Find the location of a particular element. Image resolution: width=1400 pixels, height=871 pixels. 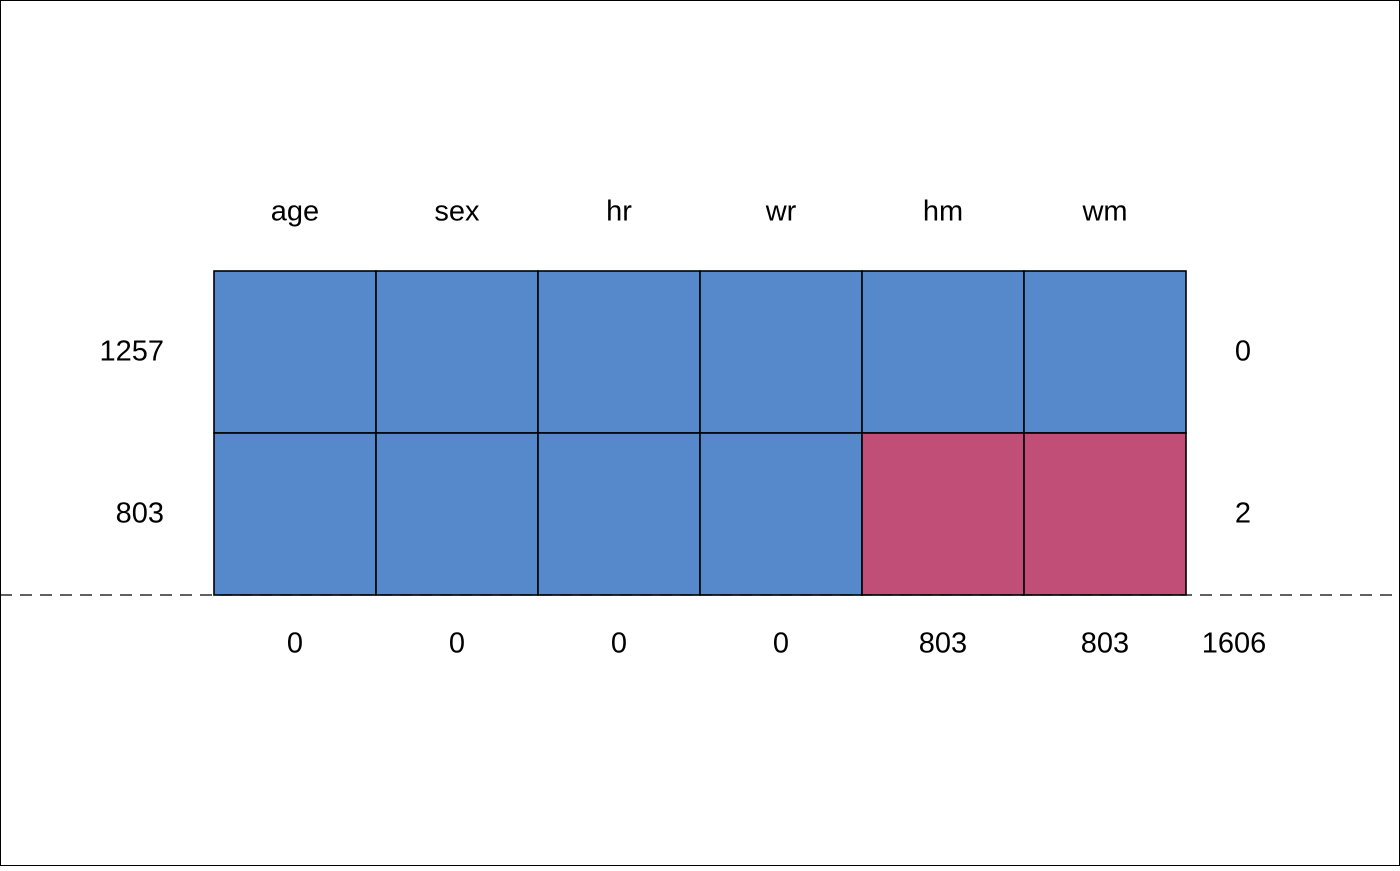

variable-label-wr: wr is located at coordinates (781, 212).